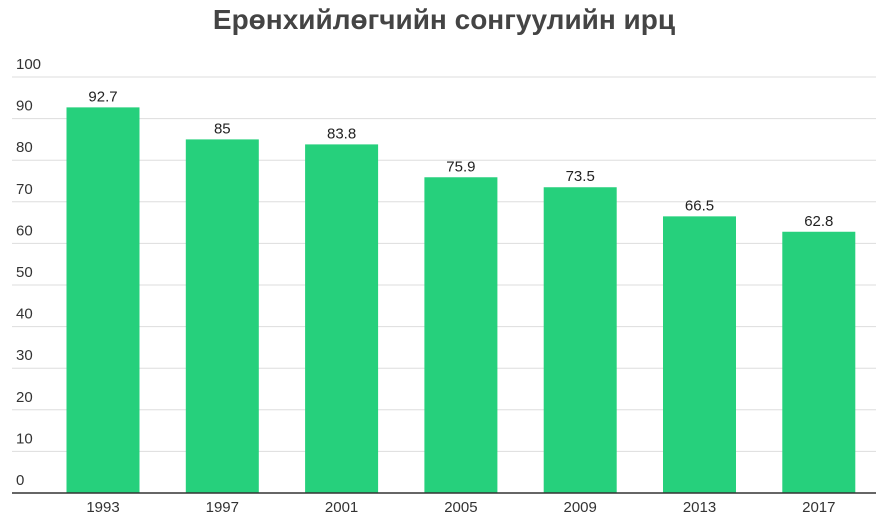 This screenshot has height=529, width=888. Describe the element at coordinates (342, 318) in the screenshot. I see `bar-2001` at that location.